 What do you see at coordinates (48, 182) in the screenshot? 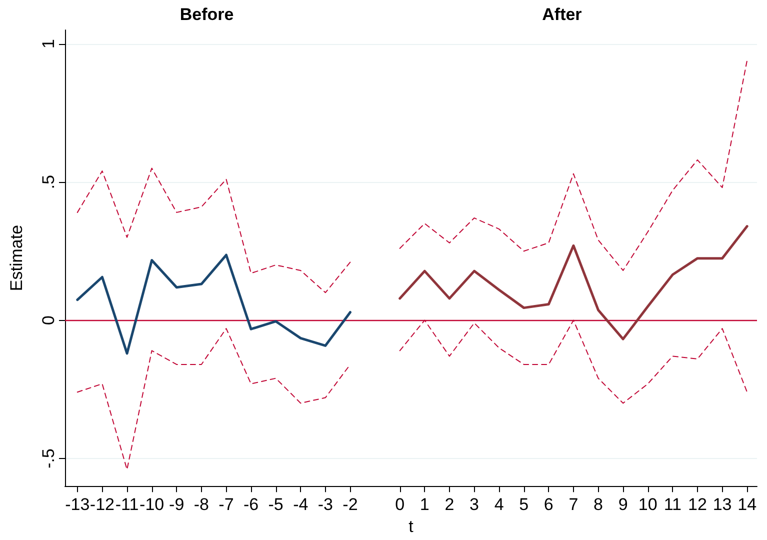
I see `y-tick-label: .5` at bounding box center [48, 182].